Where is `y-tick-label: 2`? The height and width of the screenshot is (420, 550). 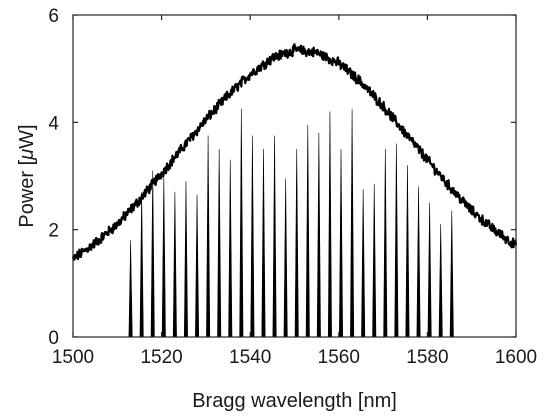 y-tick-label: 2 is located at coordinates (53, 231).